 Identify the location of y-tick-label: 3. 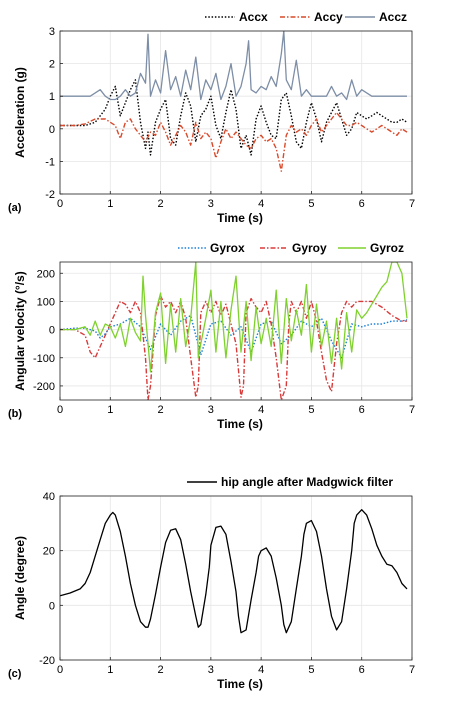
(52, 32).